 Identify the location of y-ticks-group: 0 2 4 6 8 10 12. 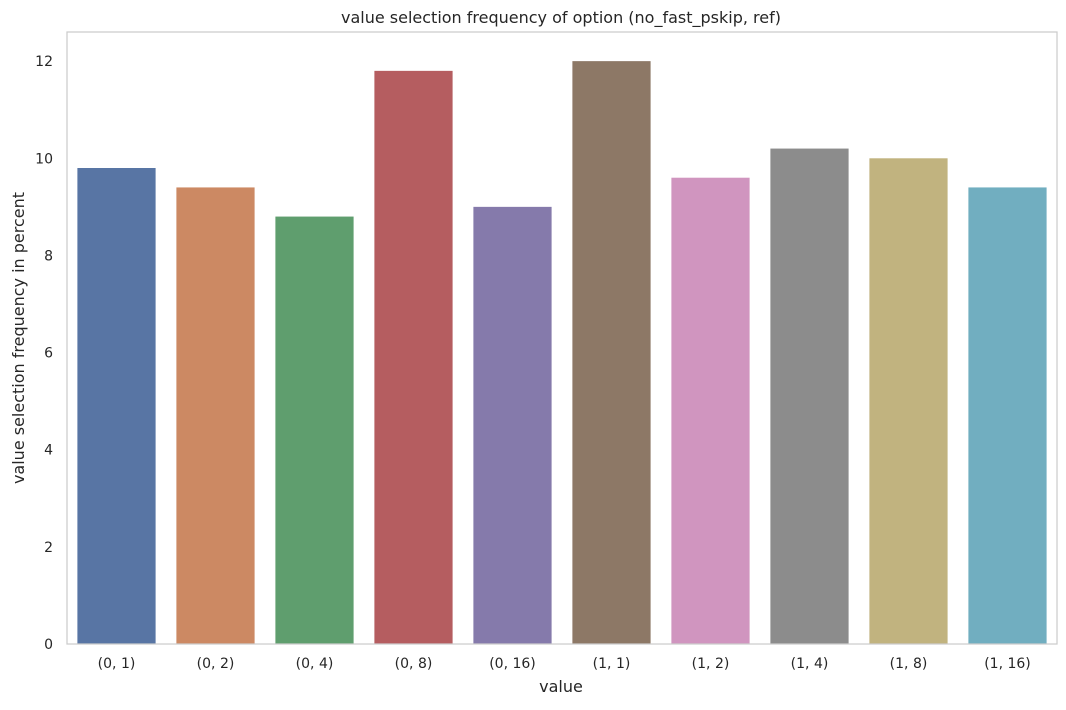
(44, 353).